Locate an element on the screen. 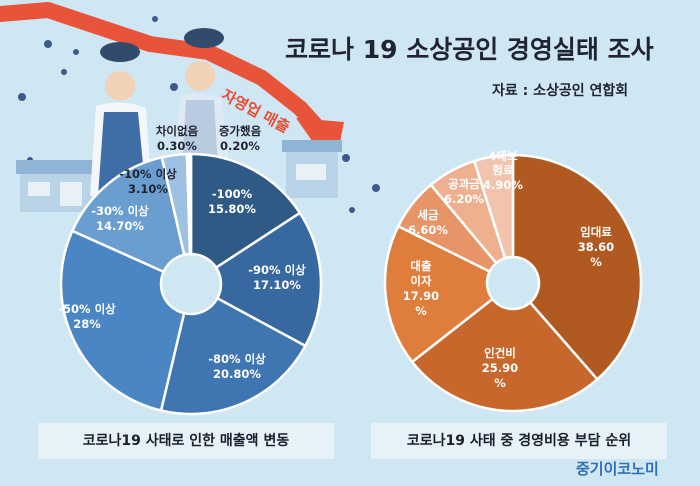 The height and width of the screenshot is (486, 700). cost-slice-label-5-0: 4대보 is located at coordinates (503, 156).